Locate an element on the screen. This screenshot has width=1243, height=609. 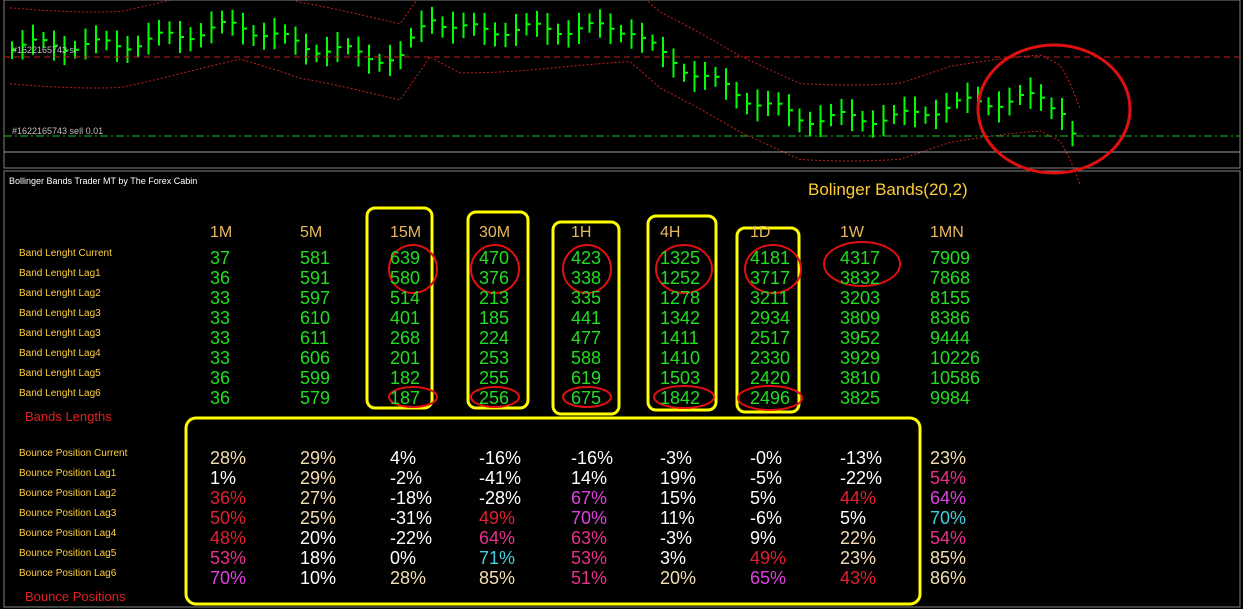
order-label: #1622165743 sell 0.01 is located at coordinates (57, 131).